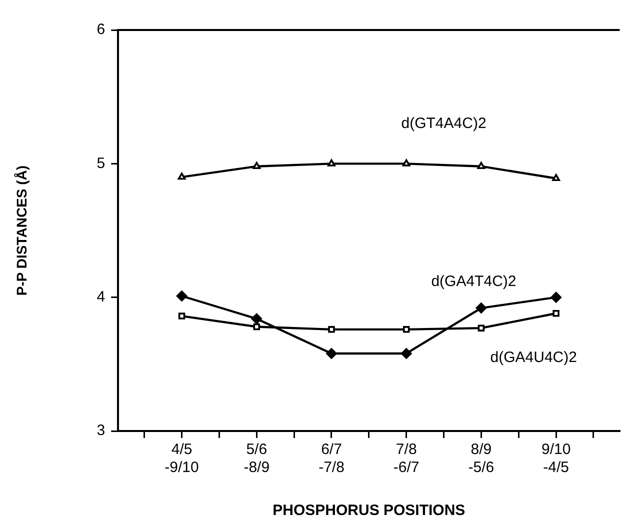  Describe the element at coordinates (21, 230) in the screenshot. I see `y-axis-title: P-P DISTANCES (Å)` at that location.